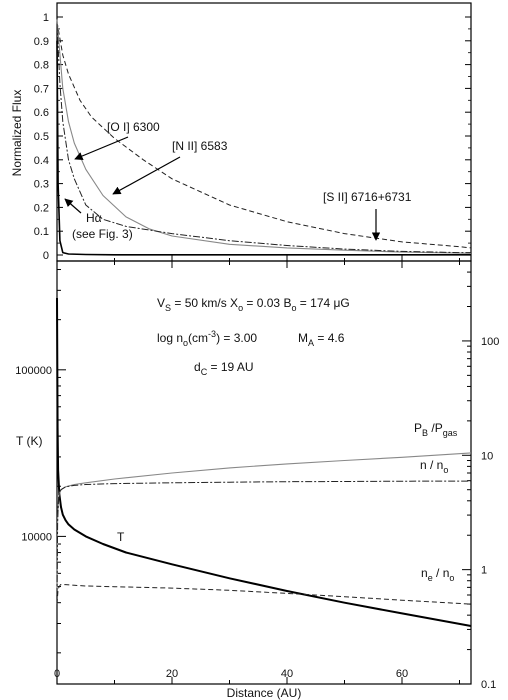 The width and height of the screenshot is (508, 700). What do you see at coordinates (41, 89) in the screenshot?
I see `top-y-tick-label: 0.7` at bounding box center [41, 89].